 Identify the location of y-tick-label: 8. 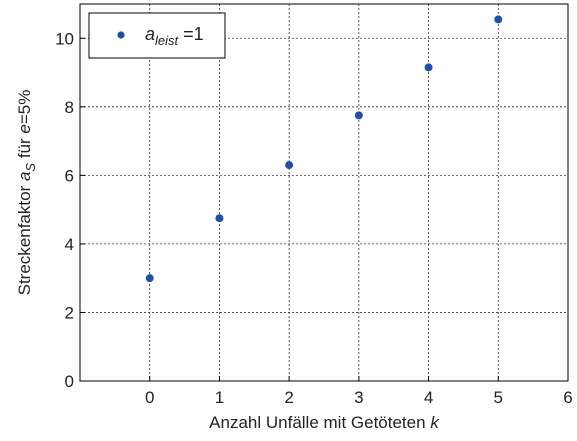
(69, 107).